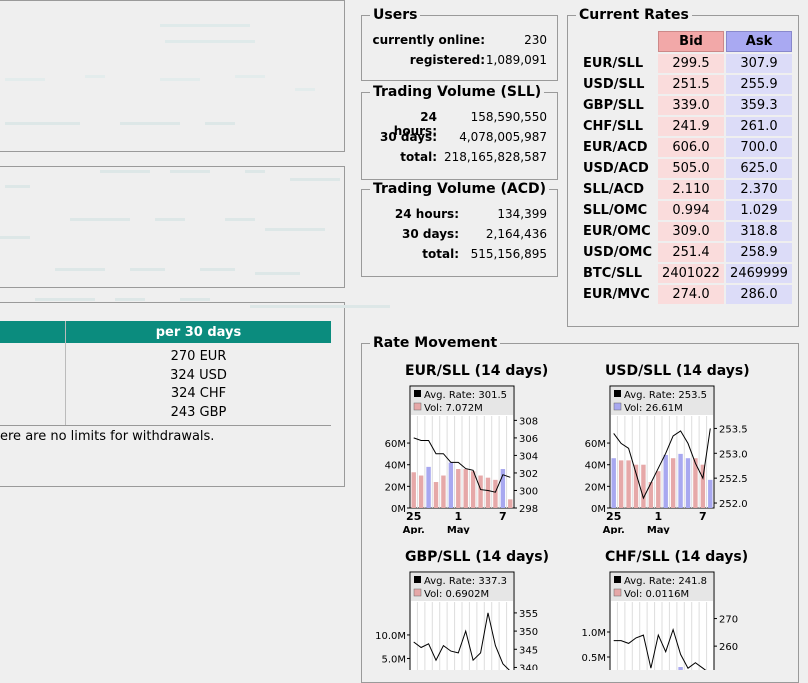 The width and height of the screenshot is (808, 683). Describe the element at coordinates (618, 147) in the screenshot. I see `rate-pair: EUR/ACD` at that location.